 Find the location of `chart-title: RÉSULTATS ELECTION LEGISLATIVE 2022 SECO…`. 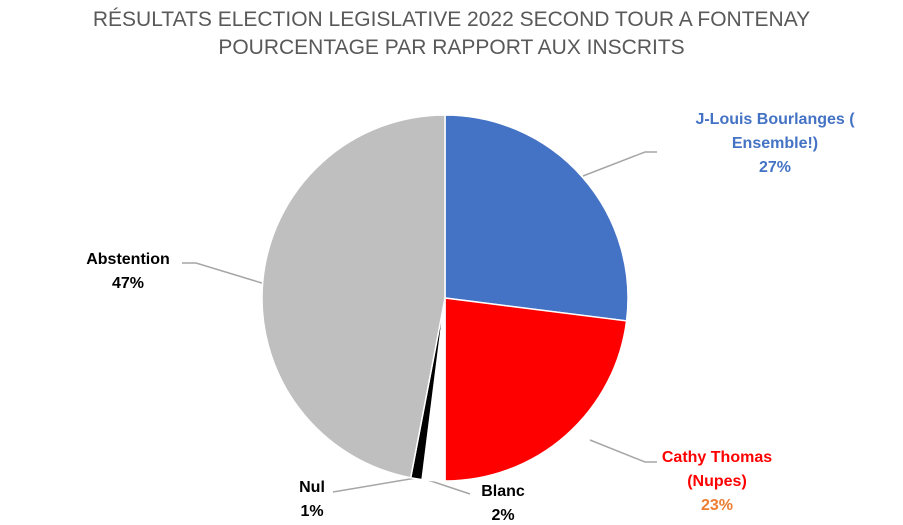

chart-title: RÉSULTATS ELECTION LEGISLATIVE 2022 SECO… is located at coordinates (451, 19).